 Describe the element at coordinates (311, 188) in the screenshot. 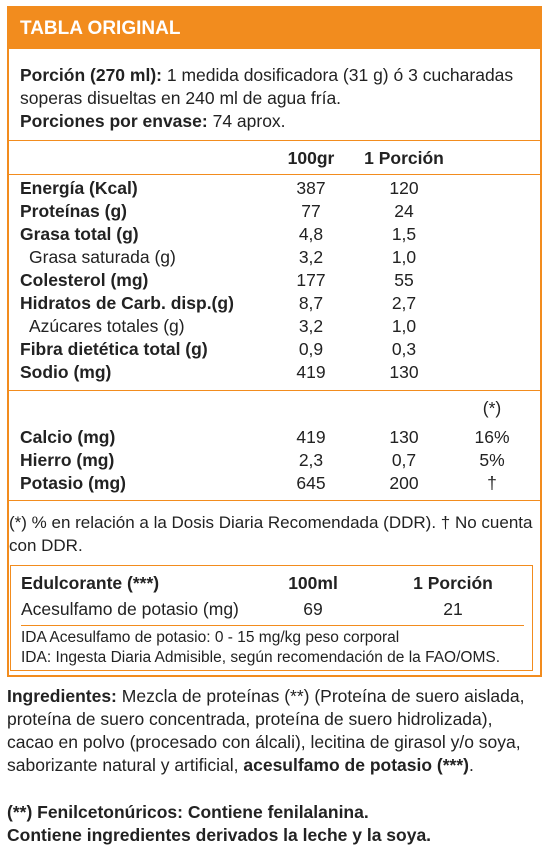

I see `row-value-v1: 387` at that location.